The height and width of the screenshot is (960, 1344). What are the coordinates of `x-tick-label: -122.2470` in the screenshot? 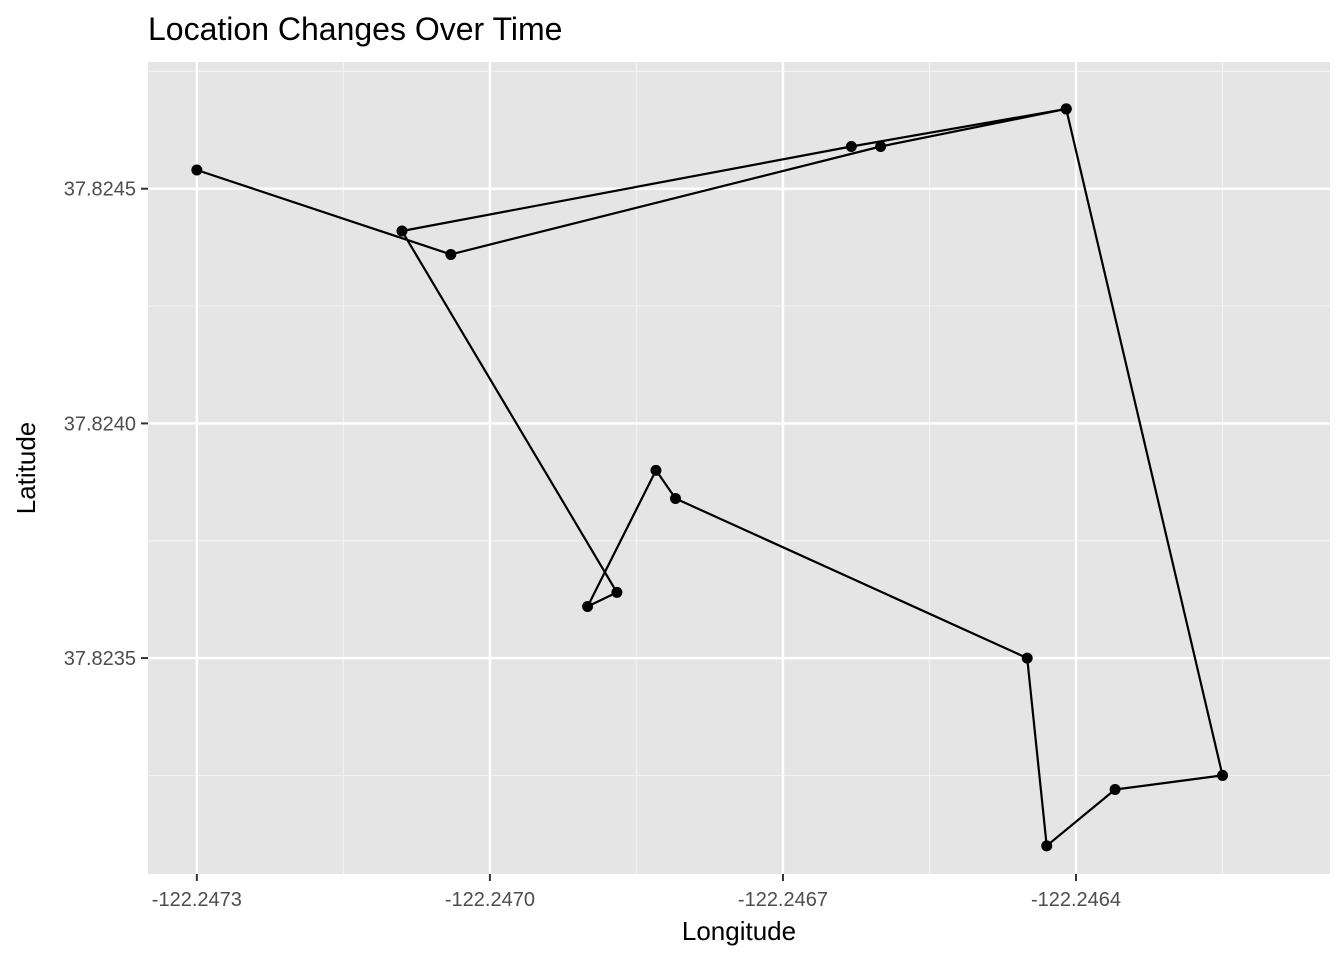 It's located at (490, 900).